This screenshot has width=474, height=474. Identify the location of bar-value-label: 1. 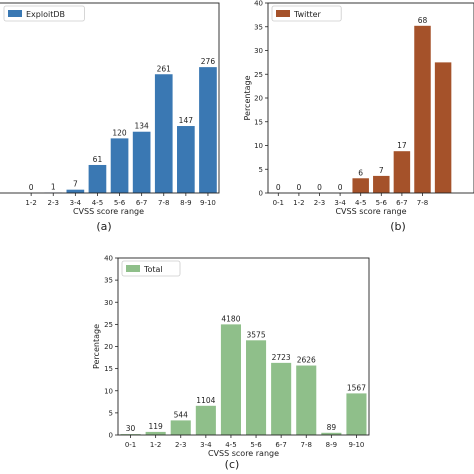
(53, 187).